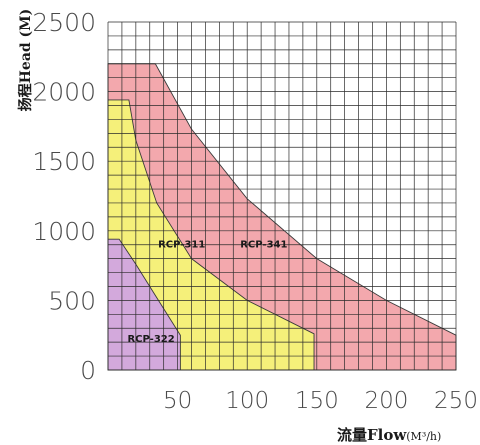 The height and width of the screenshot is (445, 480). What do you see at coordinates (456, 401) in the screenshot?
I see `x-tick-label: 250` at bounding box center [456, 401].